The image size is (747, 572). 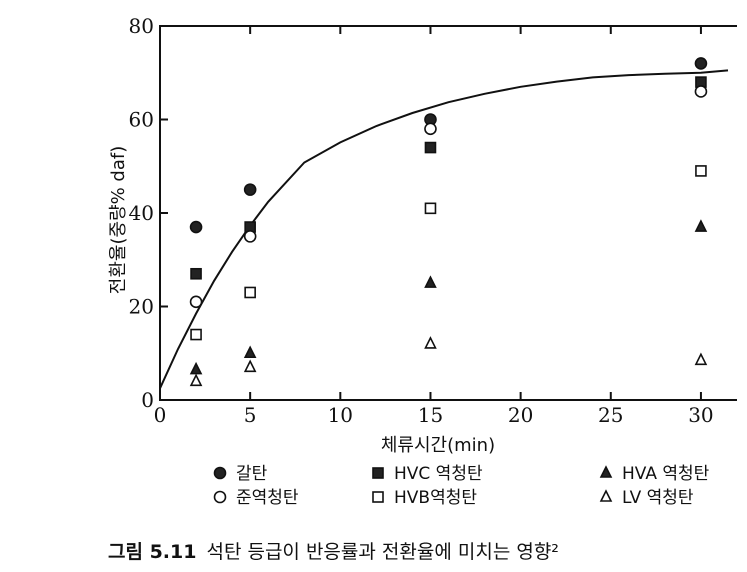 I want to click on figure-number: 그림 5.11, so click(x=152, y=552).